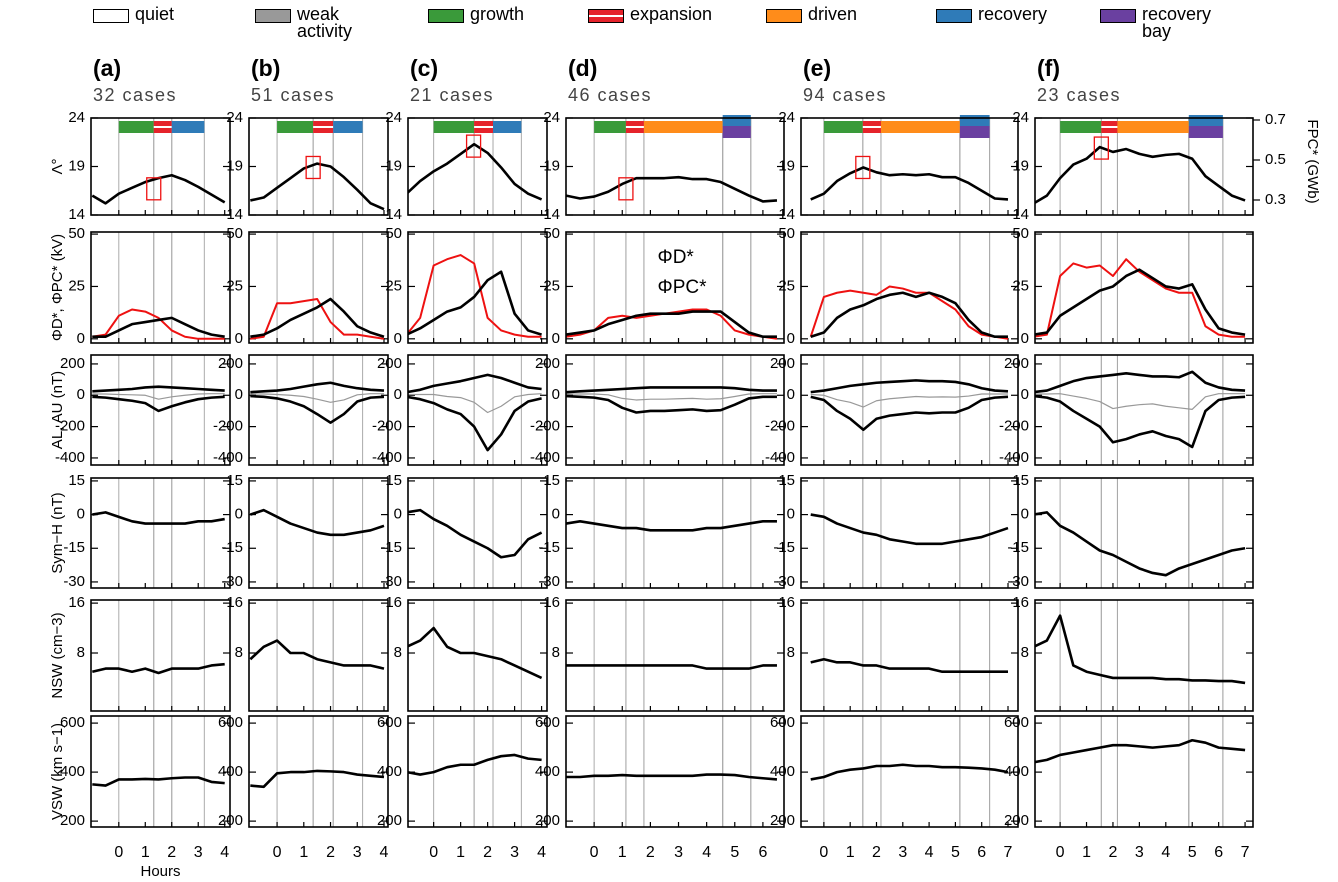 The height and width of the screenshot is (882, 1338). What do you see at coordinates (1275, 199) in the screenshot?
I see `y2-tick-label: 0.3` at bounding box center [1275, 199].